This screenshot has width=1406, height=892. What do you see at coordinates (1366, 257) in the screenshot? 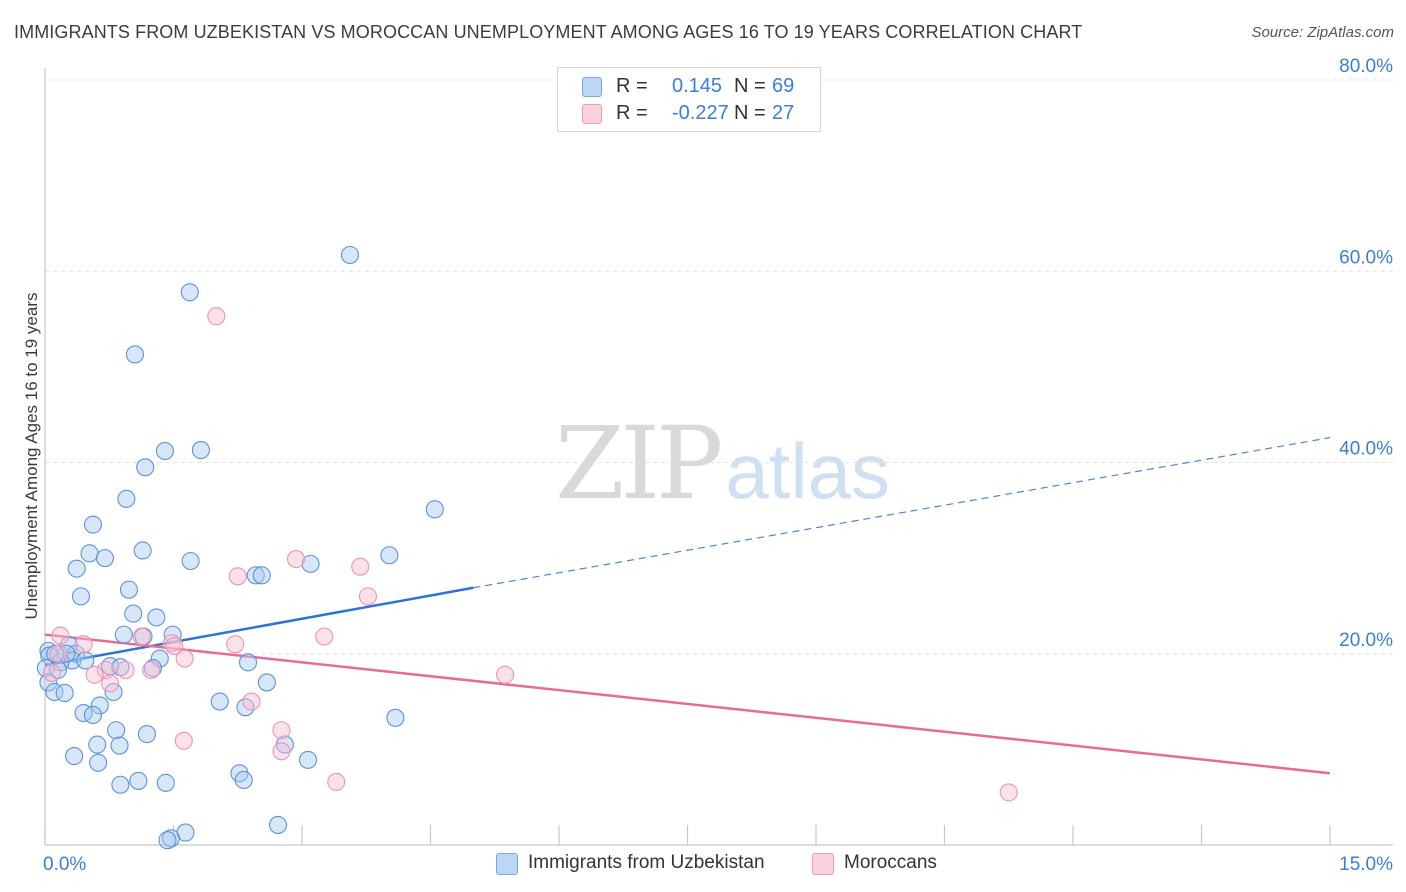
I see `y-tick-label: 60.0%` at bounding box center [1366, 257].